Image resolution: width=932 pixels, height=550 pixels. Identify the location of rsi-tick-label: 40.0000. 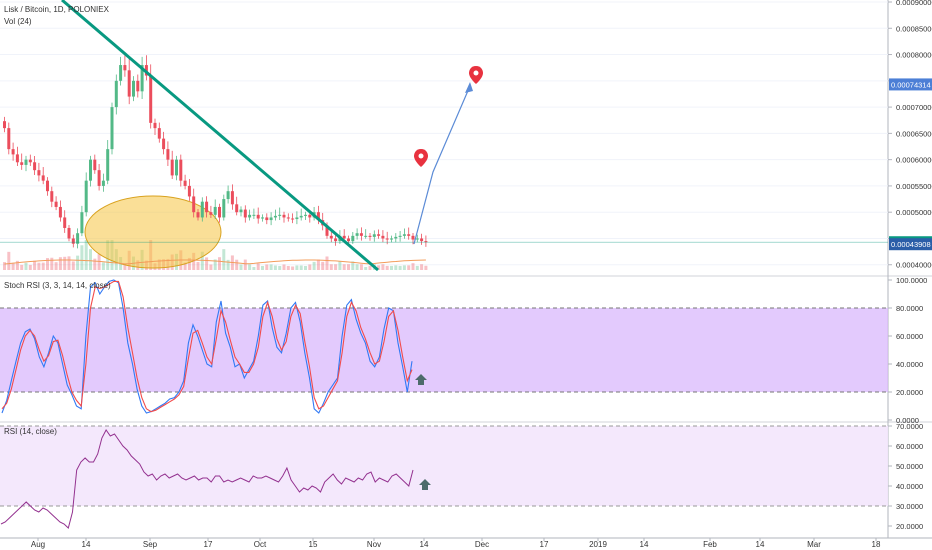
(909, 486).